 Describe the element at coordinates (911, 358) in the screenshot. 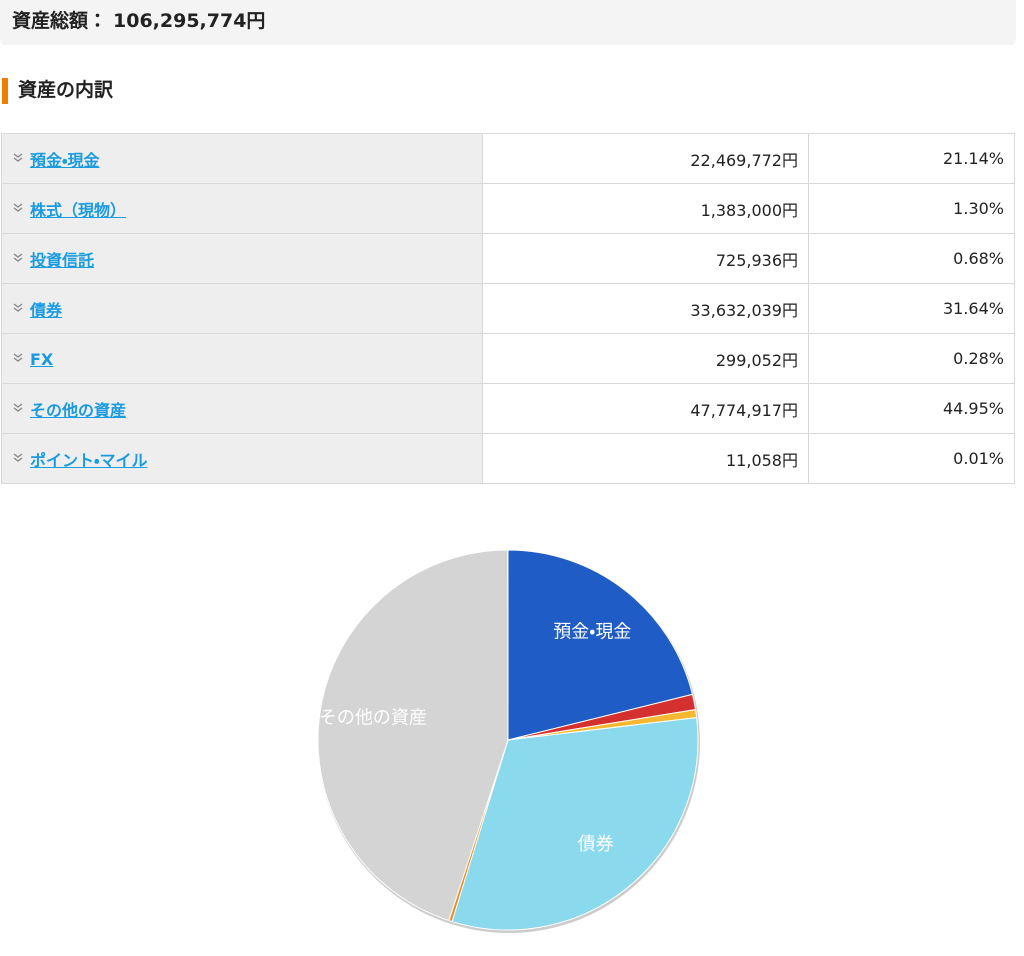

I see `percent-cell: 0.28%` at that location.